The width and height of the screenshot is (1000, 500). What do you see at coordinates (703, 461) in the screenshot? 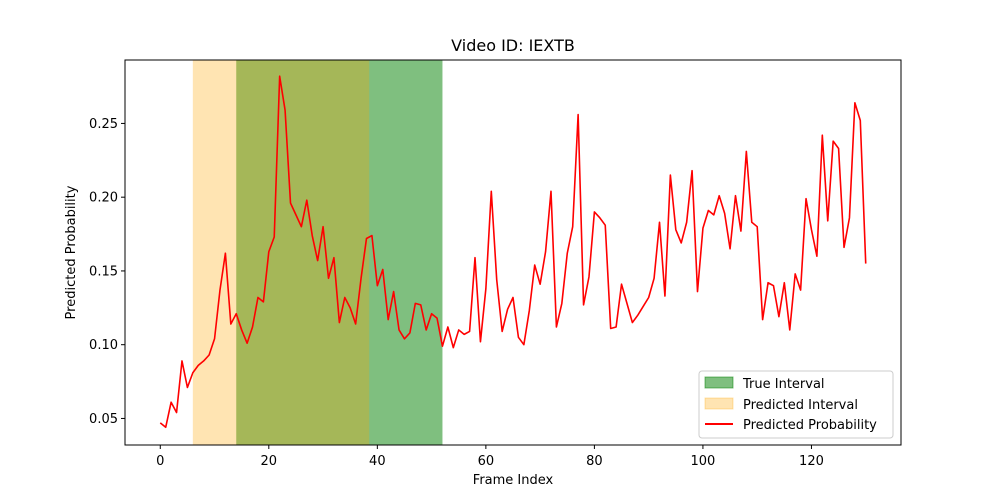
I see `x-tick-label: 100` at bounding box center [703, 461].